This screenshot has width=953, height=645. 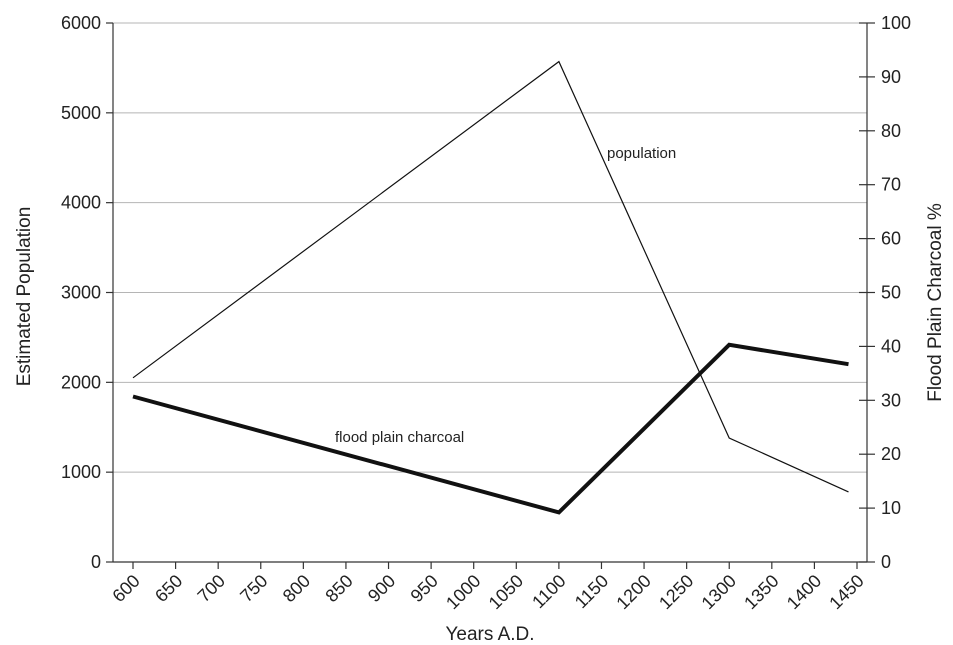 I want to click on x-tick-label: 700, so click(x=211, y=588).